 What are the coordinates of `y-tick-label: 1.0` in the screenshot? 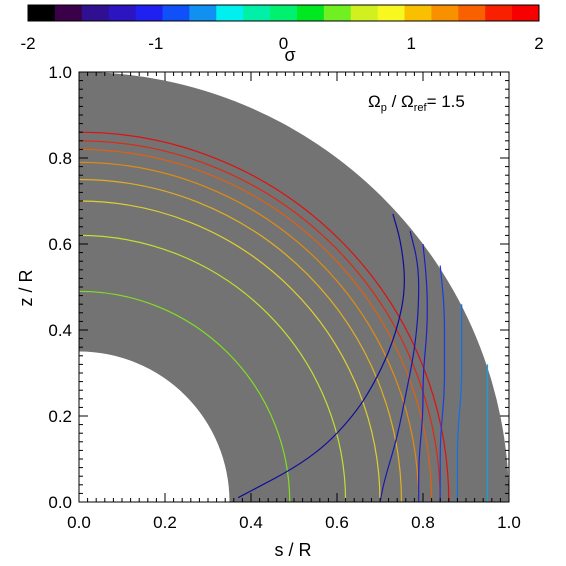 It's located at (60, 72).